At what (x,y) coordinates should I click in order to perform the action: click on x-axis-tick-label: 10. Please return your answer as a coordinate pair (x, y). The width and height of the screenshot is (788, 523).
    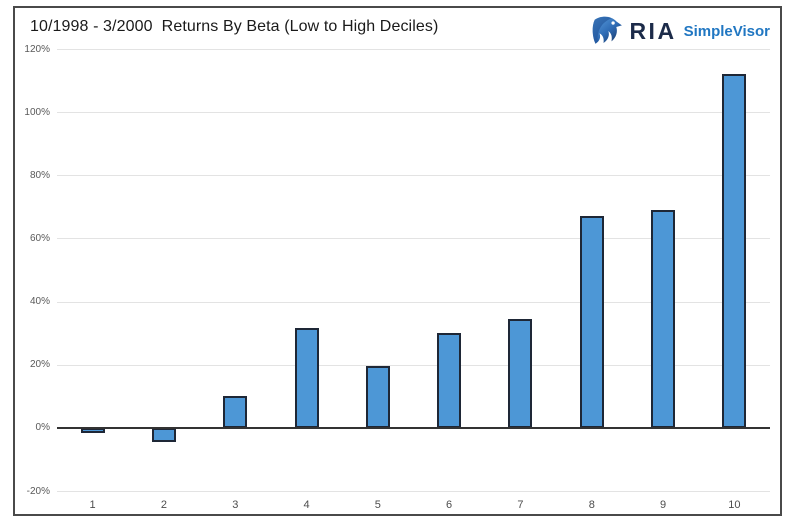
    Looking at the image, I should click on (734, 505).